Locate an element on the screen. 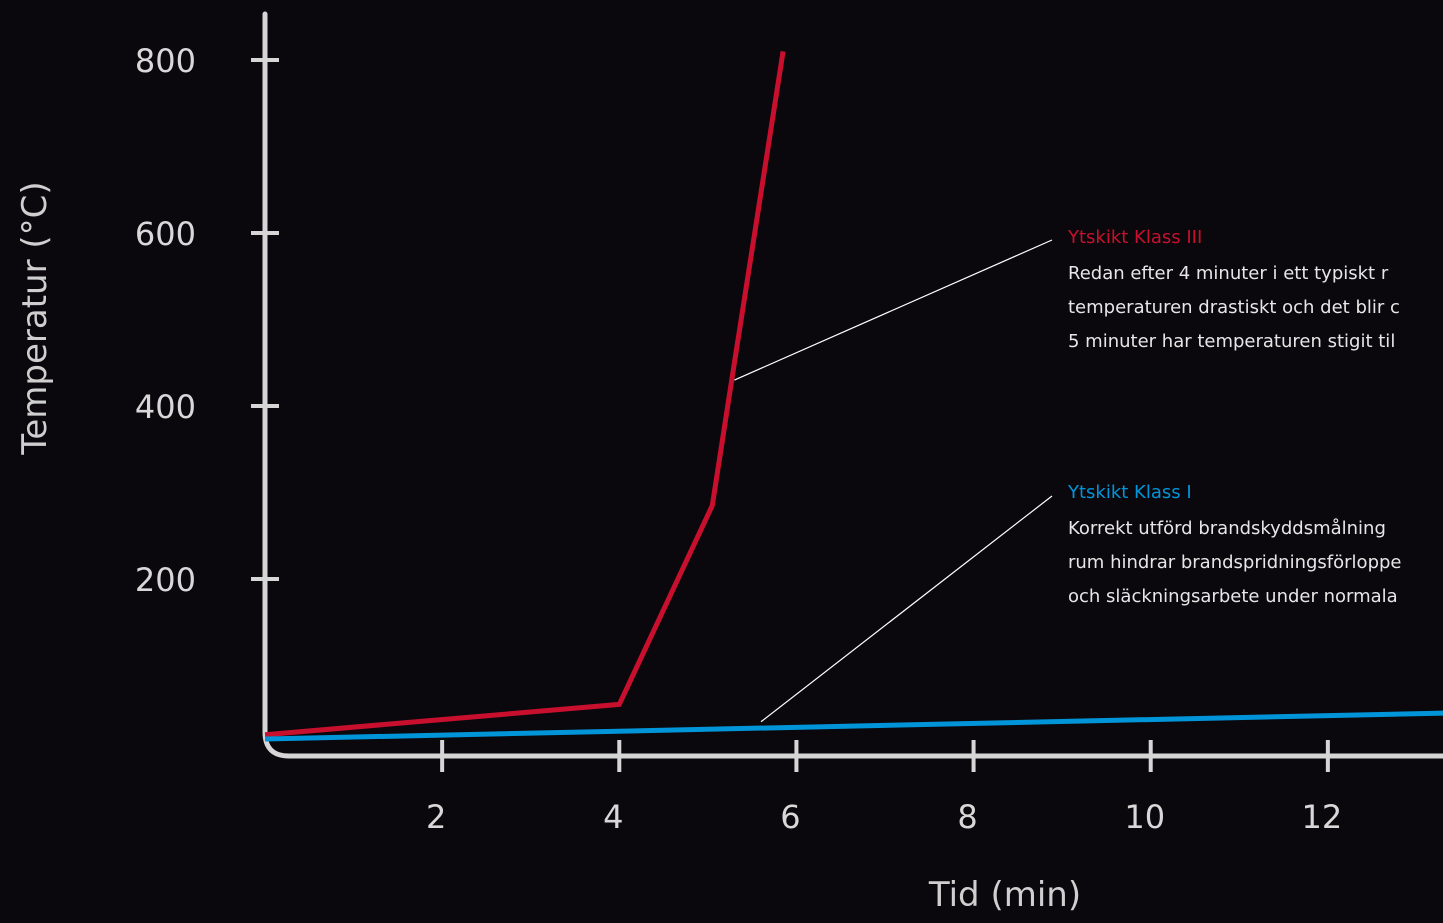  x-tick-label: 6 is located at coordinates (790, 817).